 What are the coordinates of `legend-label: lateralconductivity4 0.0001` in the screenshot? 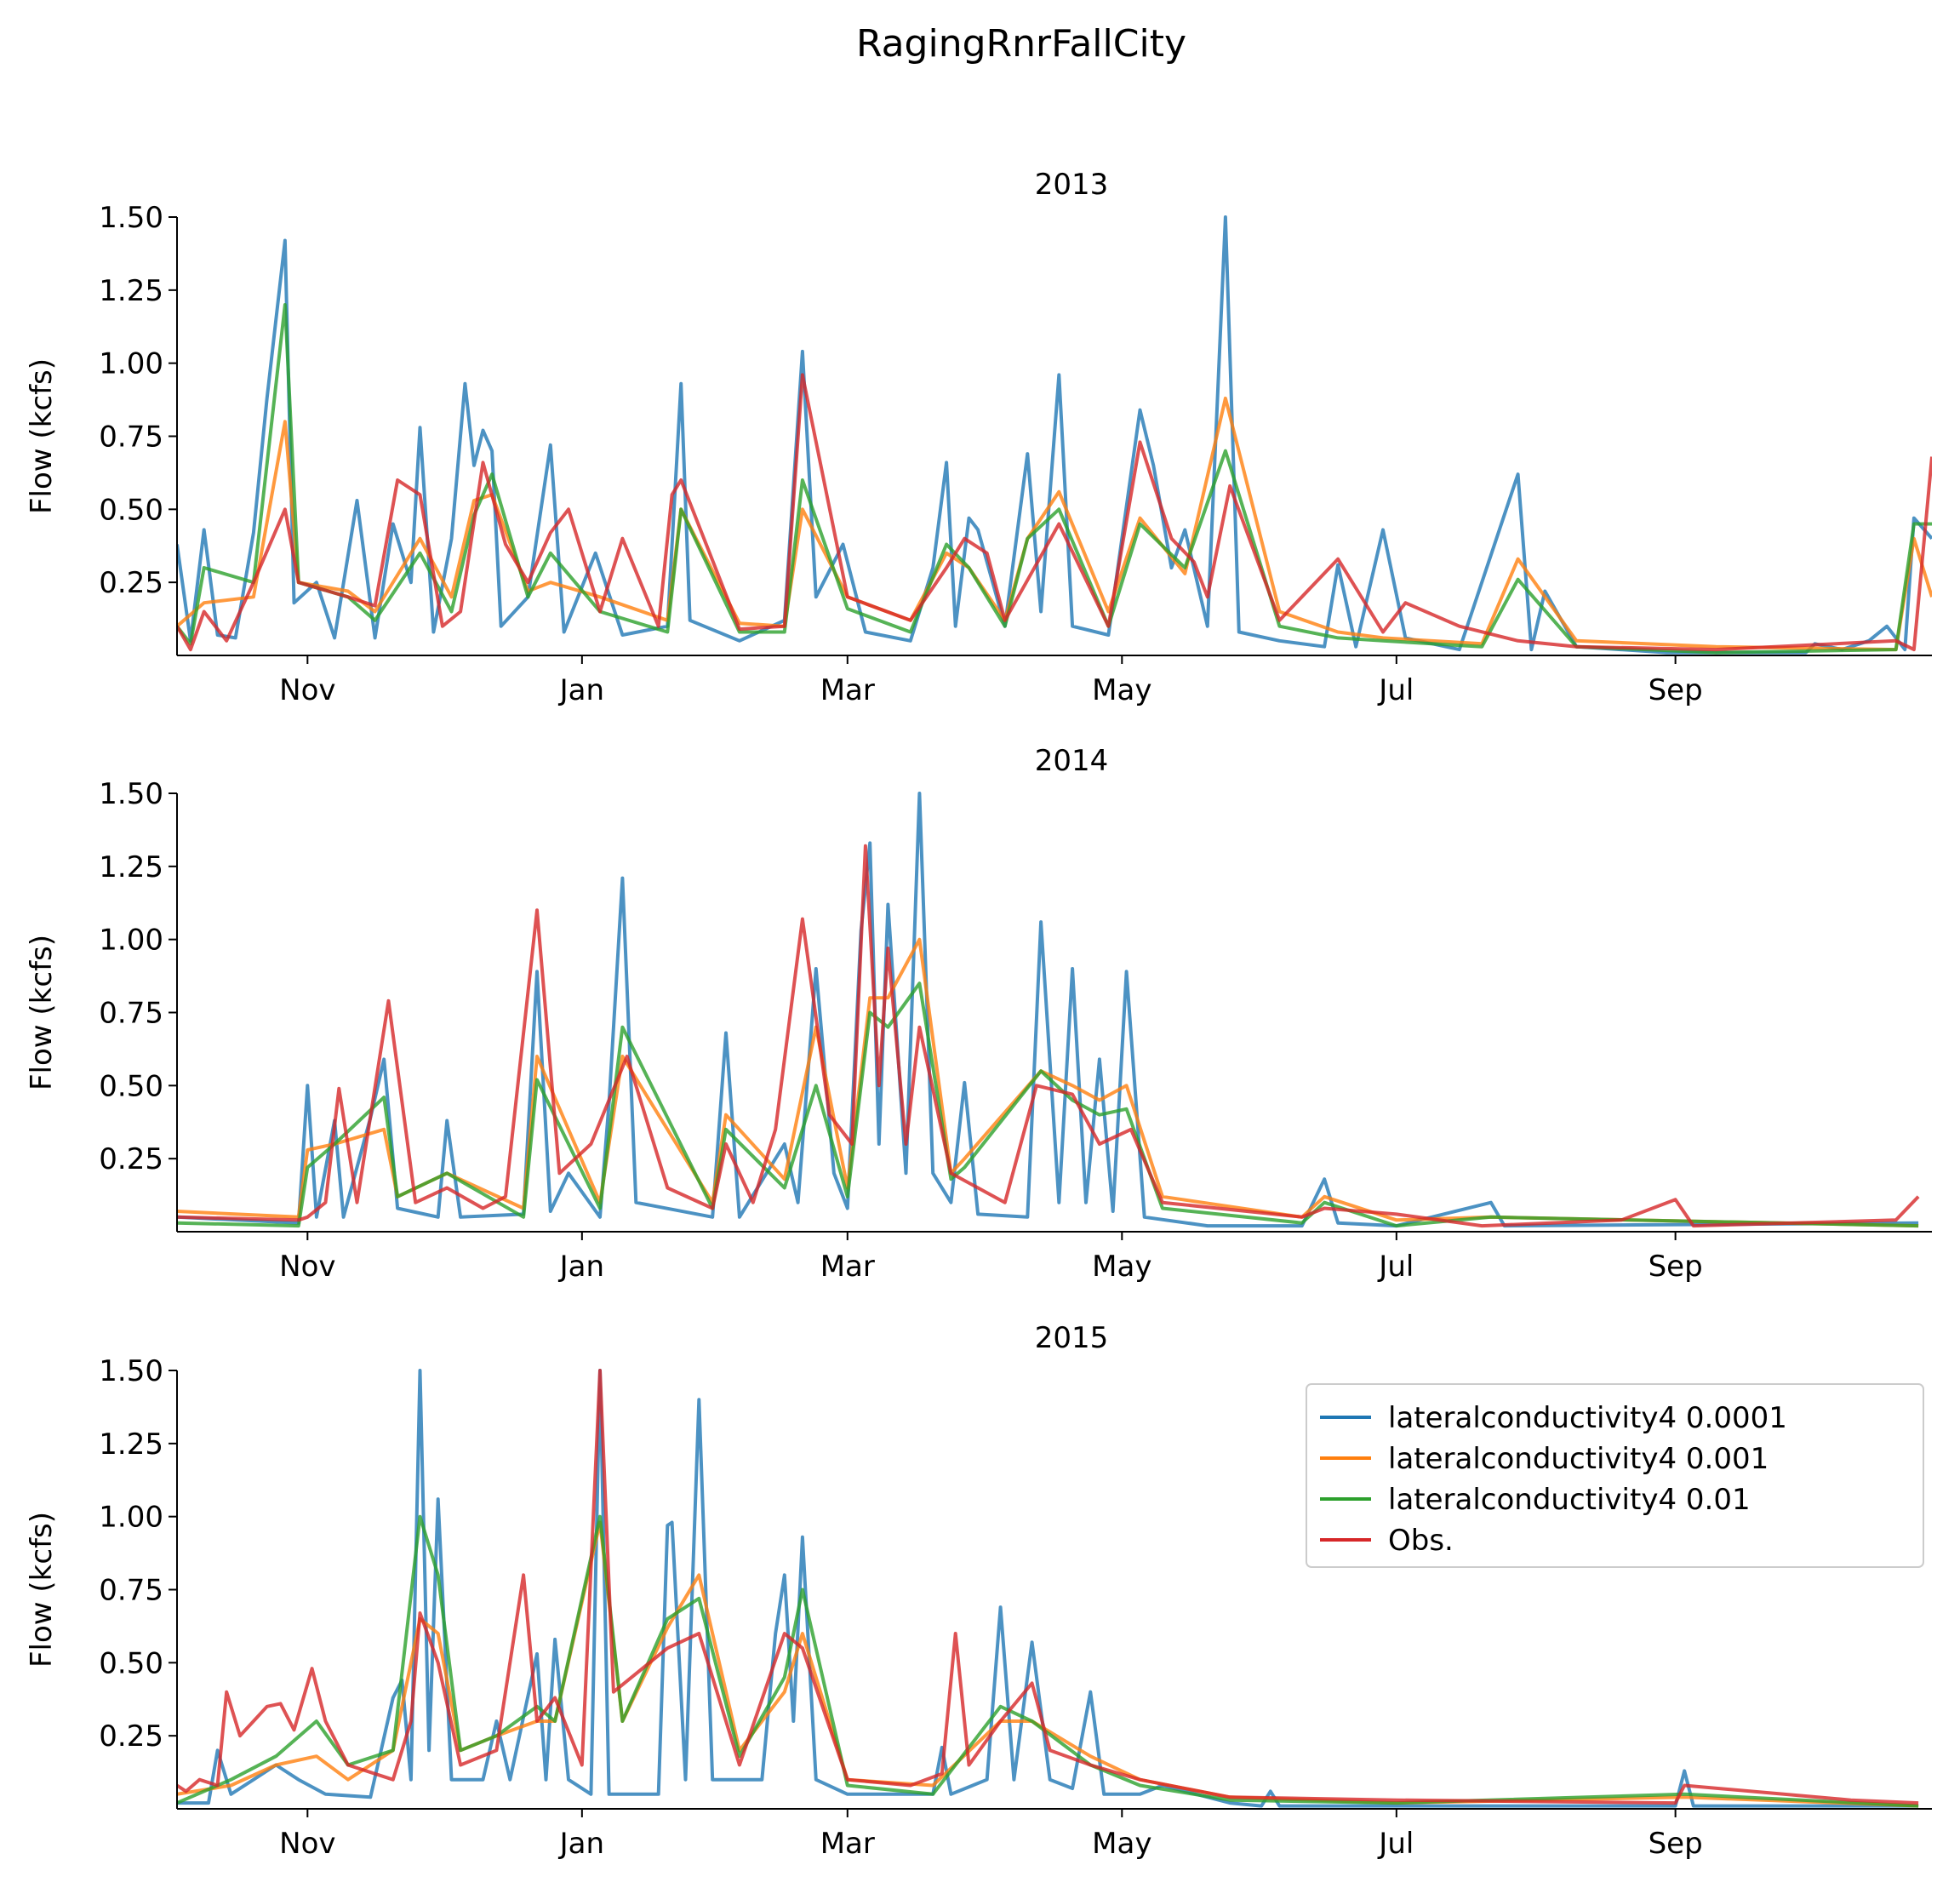 It's located at (1587, 1418).